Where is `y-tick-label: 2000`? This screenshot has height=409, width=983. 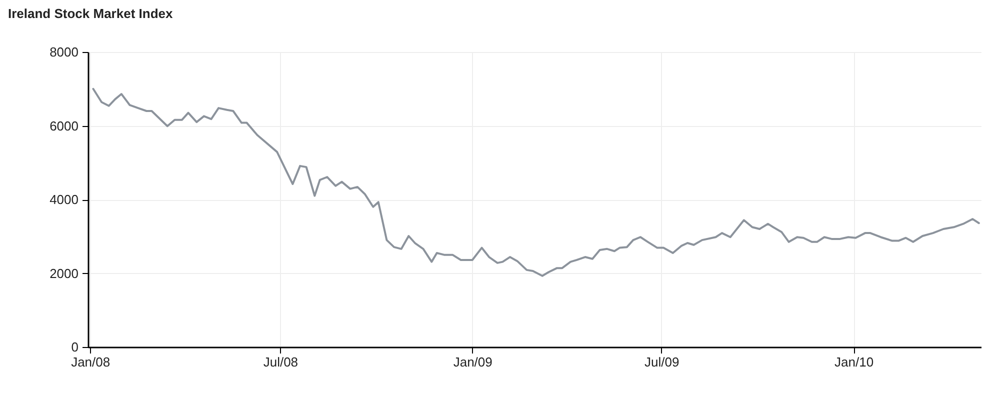
y-tick-label: 2000 is located at coordinates (64, 273).